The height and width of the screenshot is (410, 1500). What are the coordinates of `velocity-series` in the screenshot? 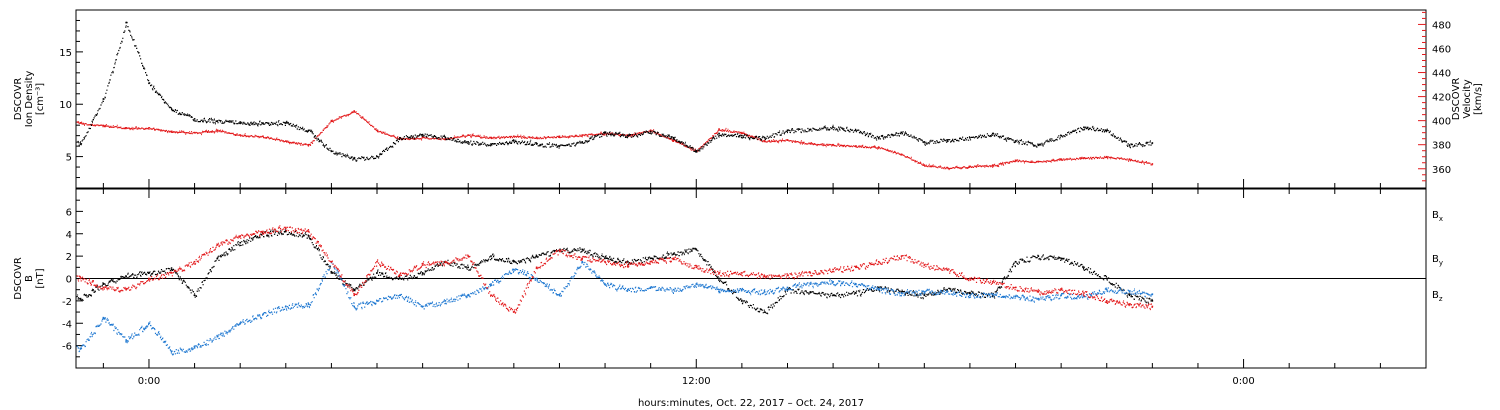 It's located at (615, 140).